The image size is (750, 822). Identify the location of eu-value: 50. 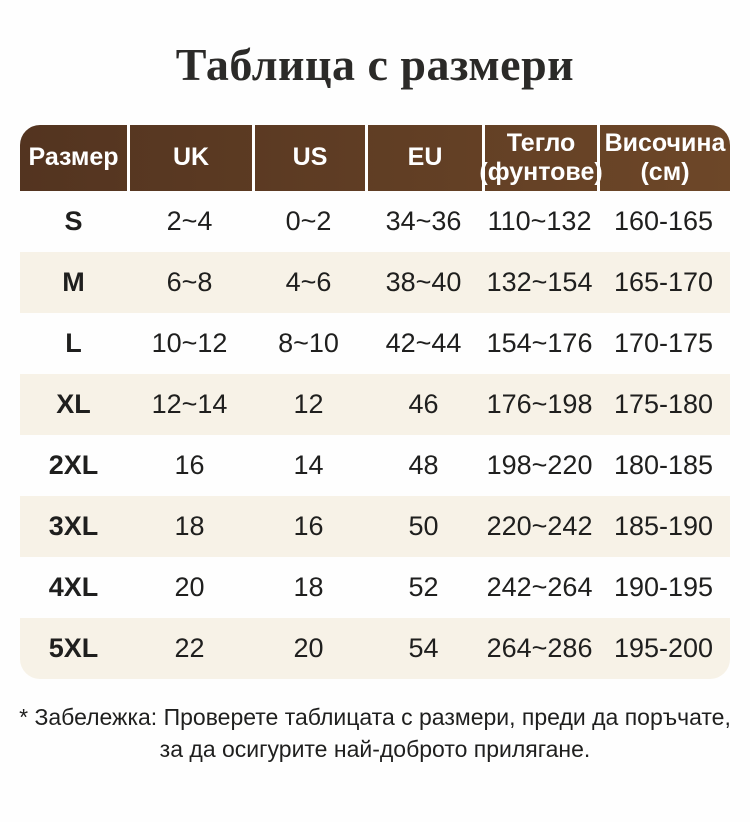
(423, 525).